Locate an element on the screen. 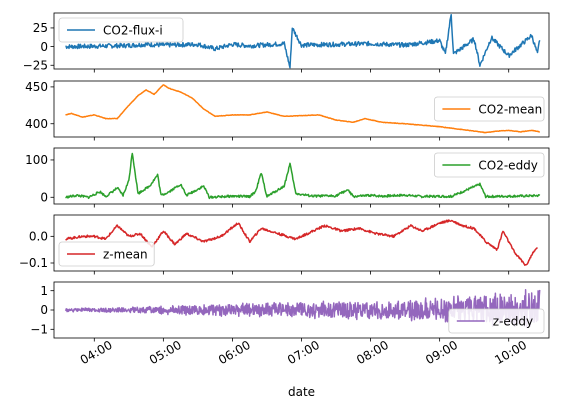  legend: CO2-mean is located at coordinates (489, 109).